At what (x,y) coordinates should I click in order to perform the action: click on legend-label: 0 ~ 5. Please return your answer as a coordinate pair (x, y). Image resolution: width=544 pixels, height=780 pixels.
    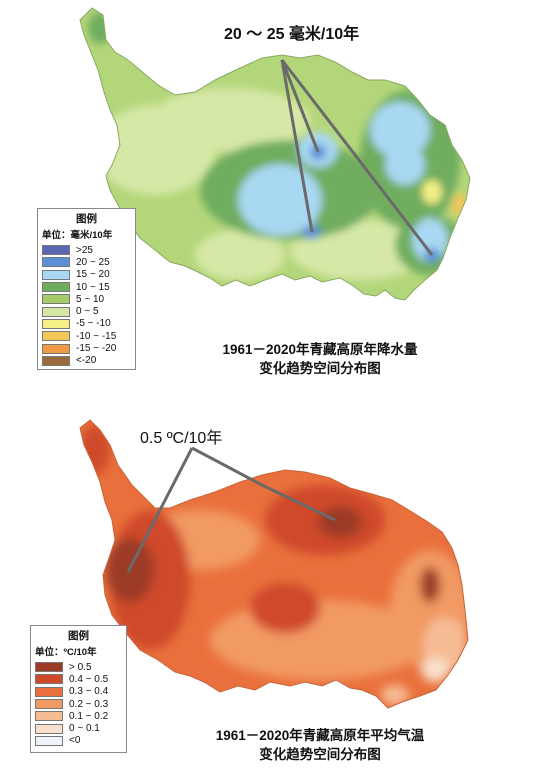
    Looking at the image, I should click on (87, 312).